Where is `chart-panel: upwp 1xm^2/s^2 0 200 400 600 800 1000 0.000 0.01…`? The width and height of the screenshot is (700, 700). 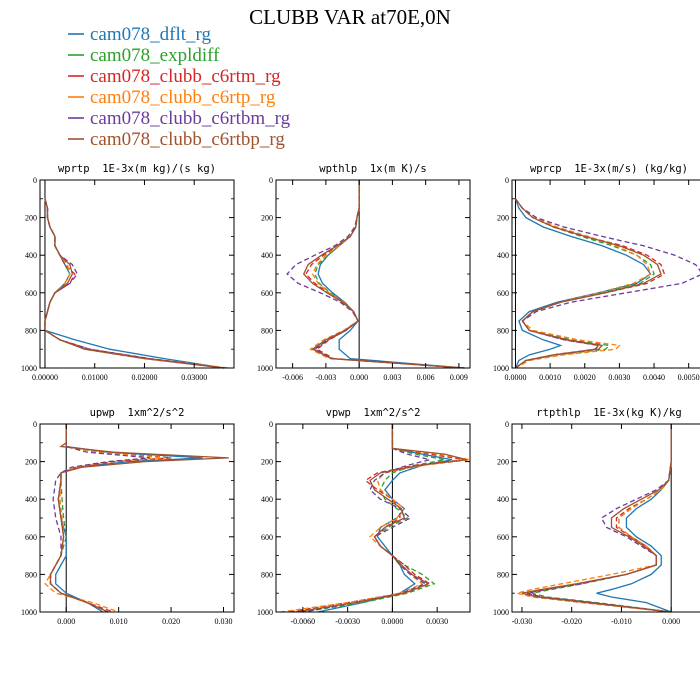
chart-panel: upwp 1xm^2/s^2 0 200 400 600 800 1000 0.000 0.01… is located at coordinates (128, 516).